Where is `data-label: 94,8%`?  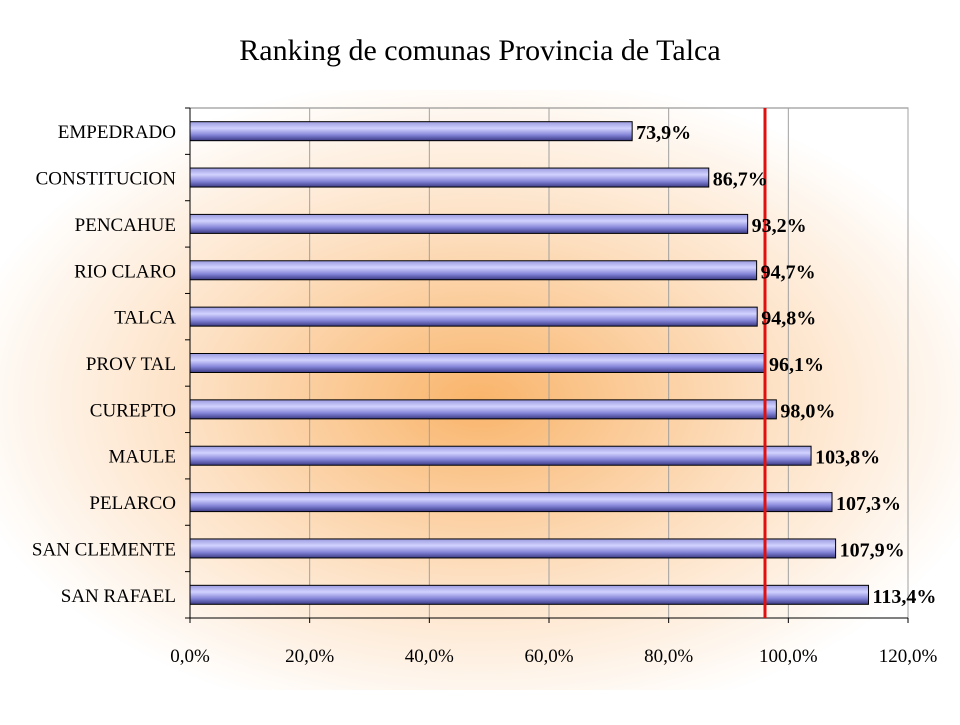
data-label: 94,8% is located at coordinates (788, 319).